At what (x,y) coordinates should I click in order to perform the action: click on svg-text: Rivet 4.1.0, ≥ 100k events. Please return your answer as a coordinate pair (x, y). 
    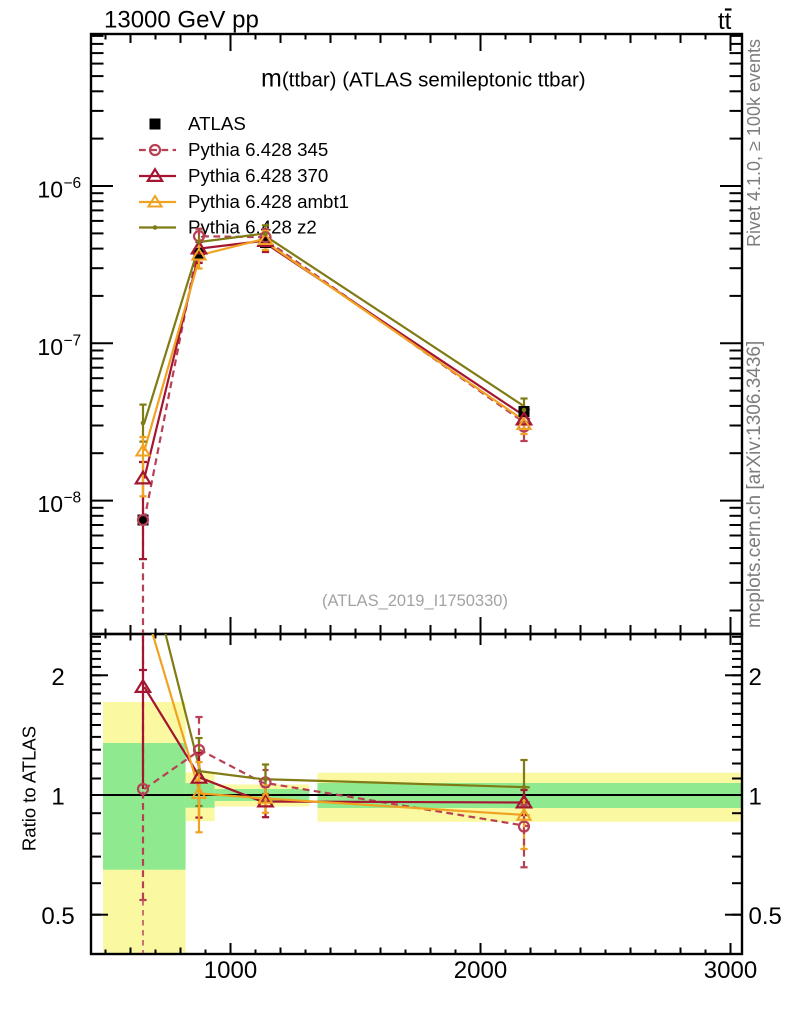
    Looking at the image, I should click on (754, 143).